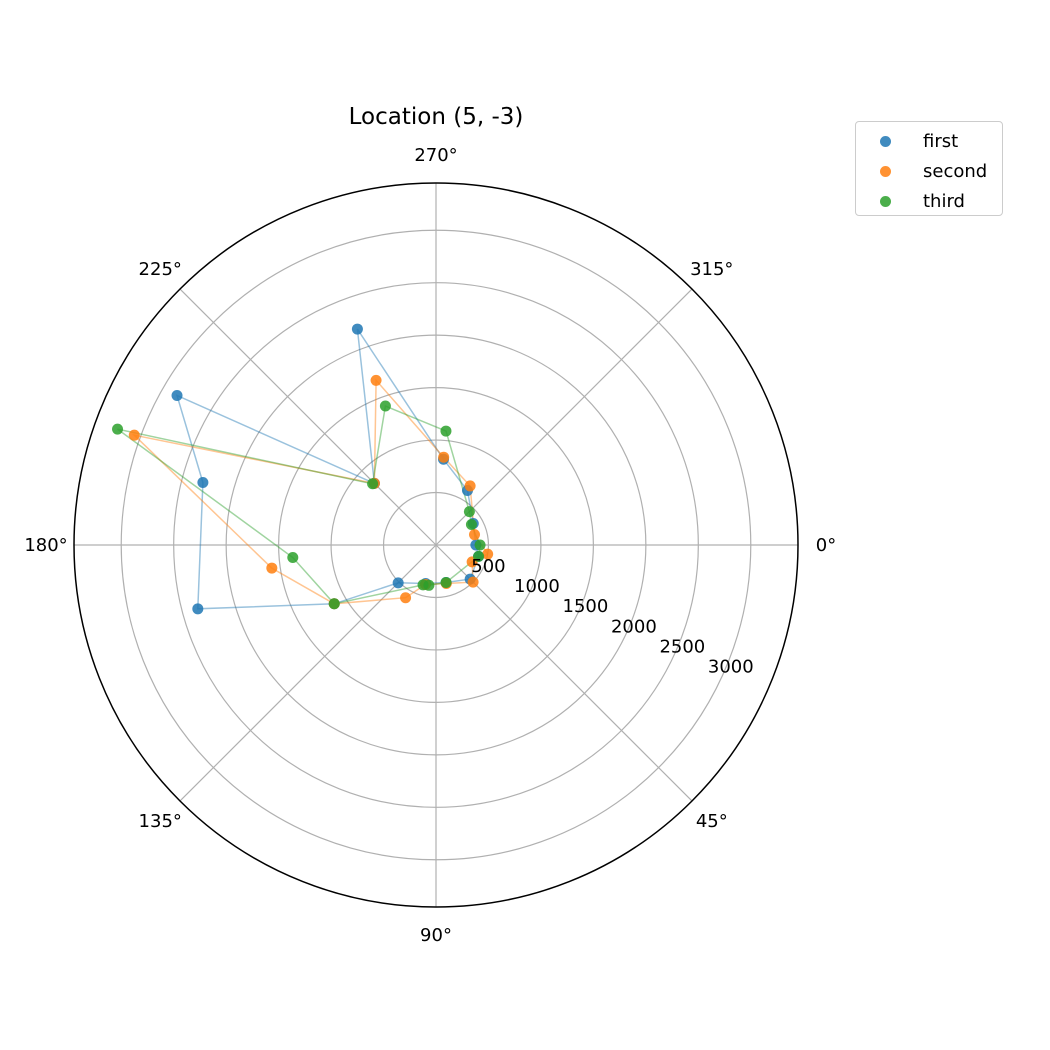 This screenshot has height=1050, width=1050. I want to click on radial-tick-label: 500, so click(488, 566).